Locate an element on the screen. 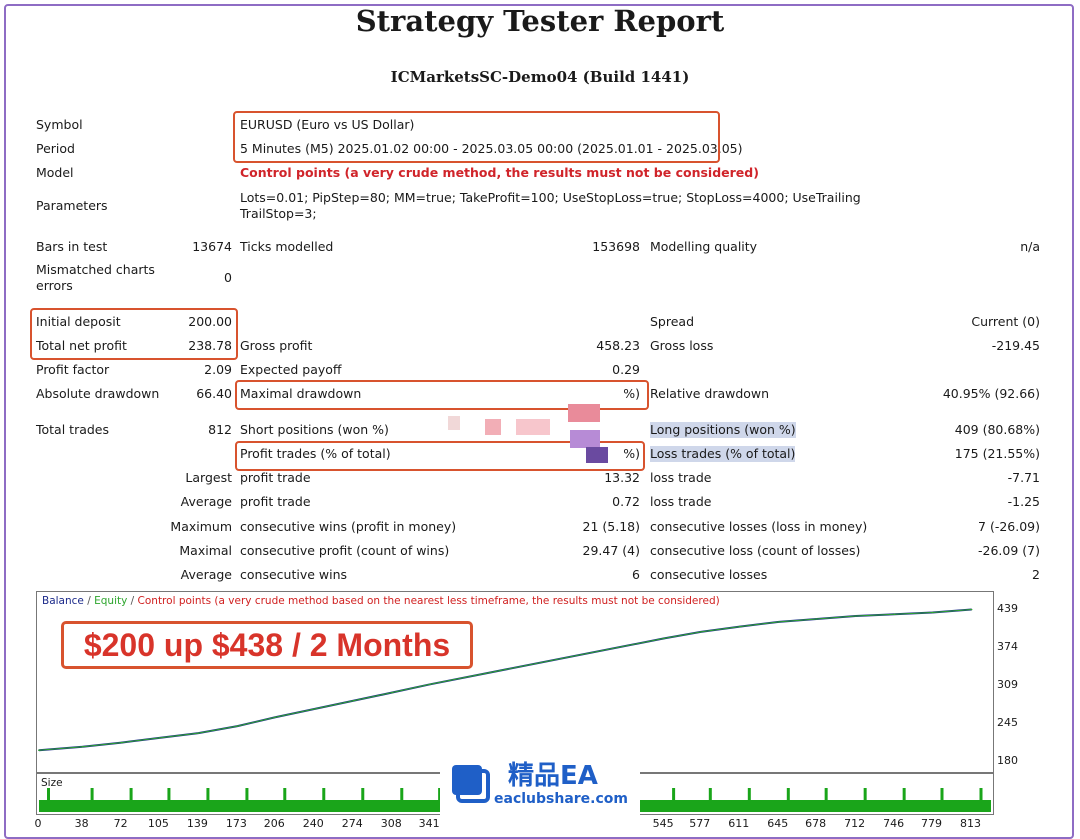  row-right-value: -1.25 is located at coordinates (1023, 501).